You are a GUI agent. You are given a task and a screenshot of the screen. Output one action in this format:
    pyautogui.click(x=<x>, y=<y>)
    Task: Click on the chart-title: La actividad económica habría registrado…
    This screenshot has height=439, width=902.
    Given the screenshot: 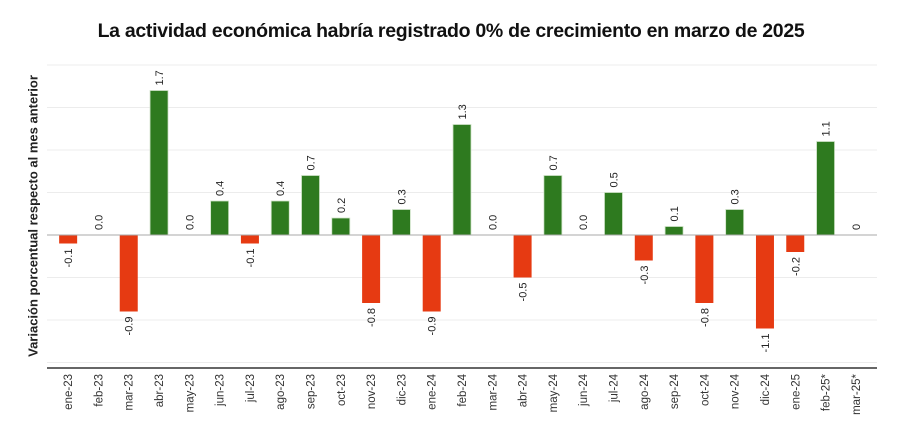 What is the action you would take?
    pyautogui.click(x=451, y=31)
    